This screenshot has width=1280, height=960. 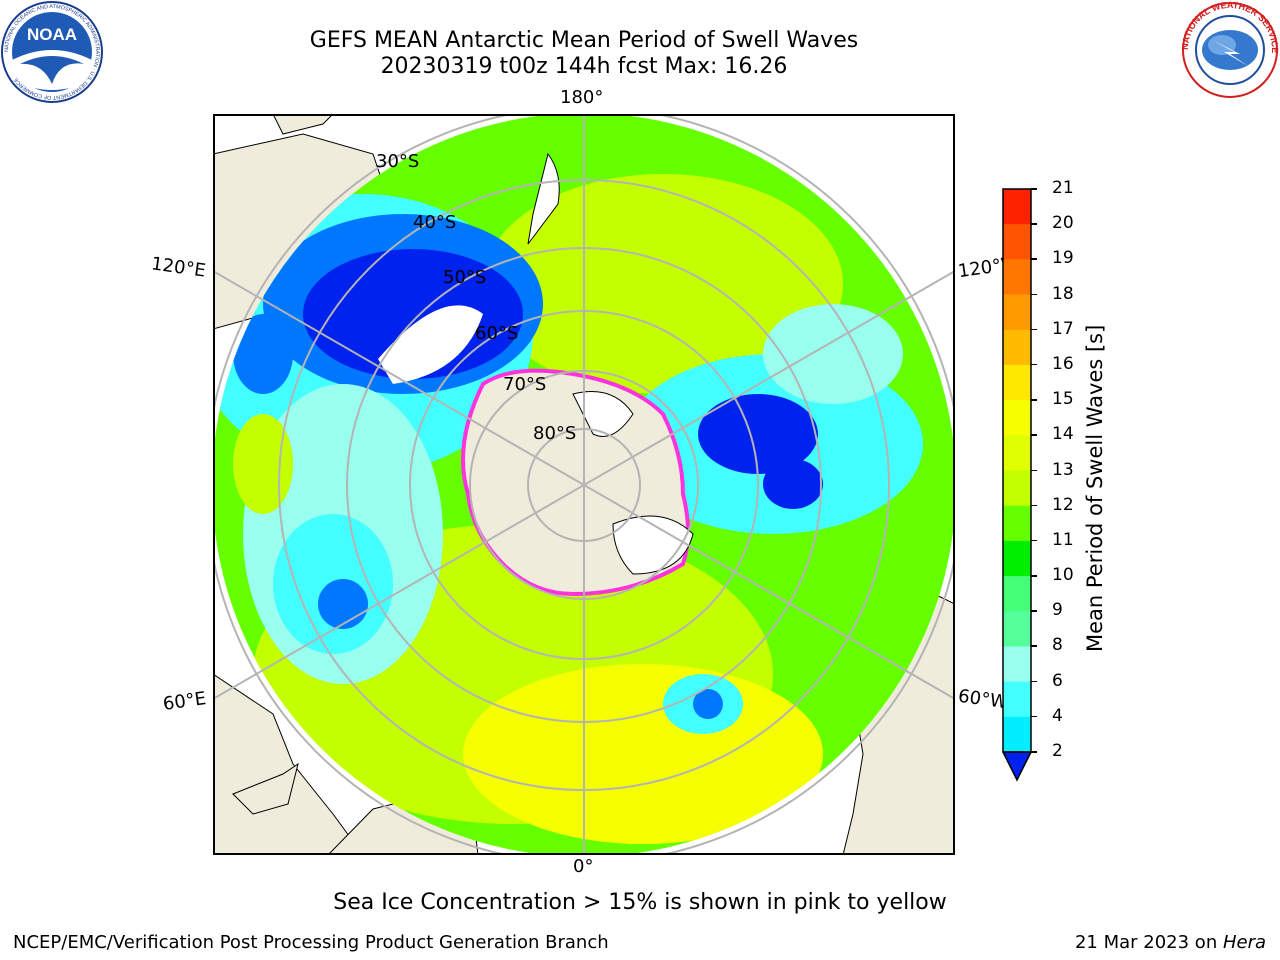 I want to click on colorbar-tick-label: 8, so click(x=1057, y=645).